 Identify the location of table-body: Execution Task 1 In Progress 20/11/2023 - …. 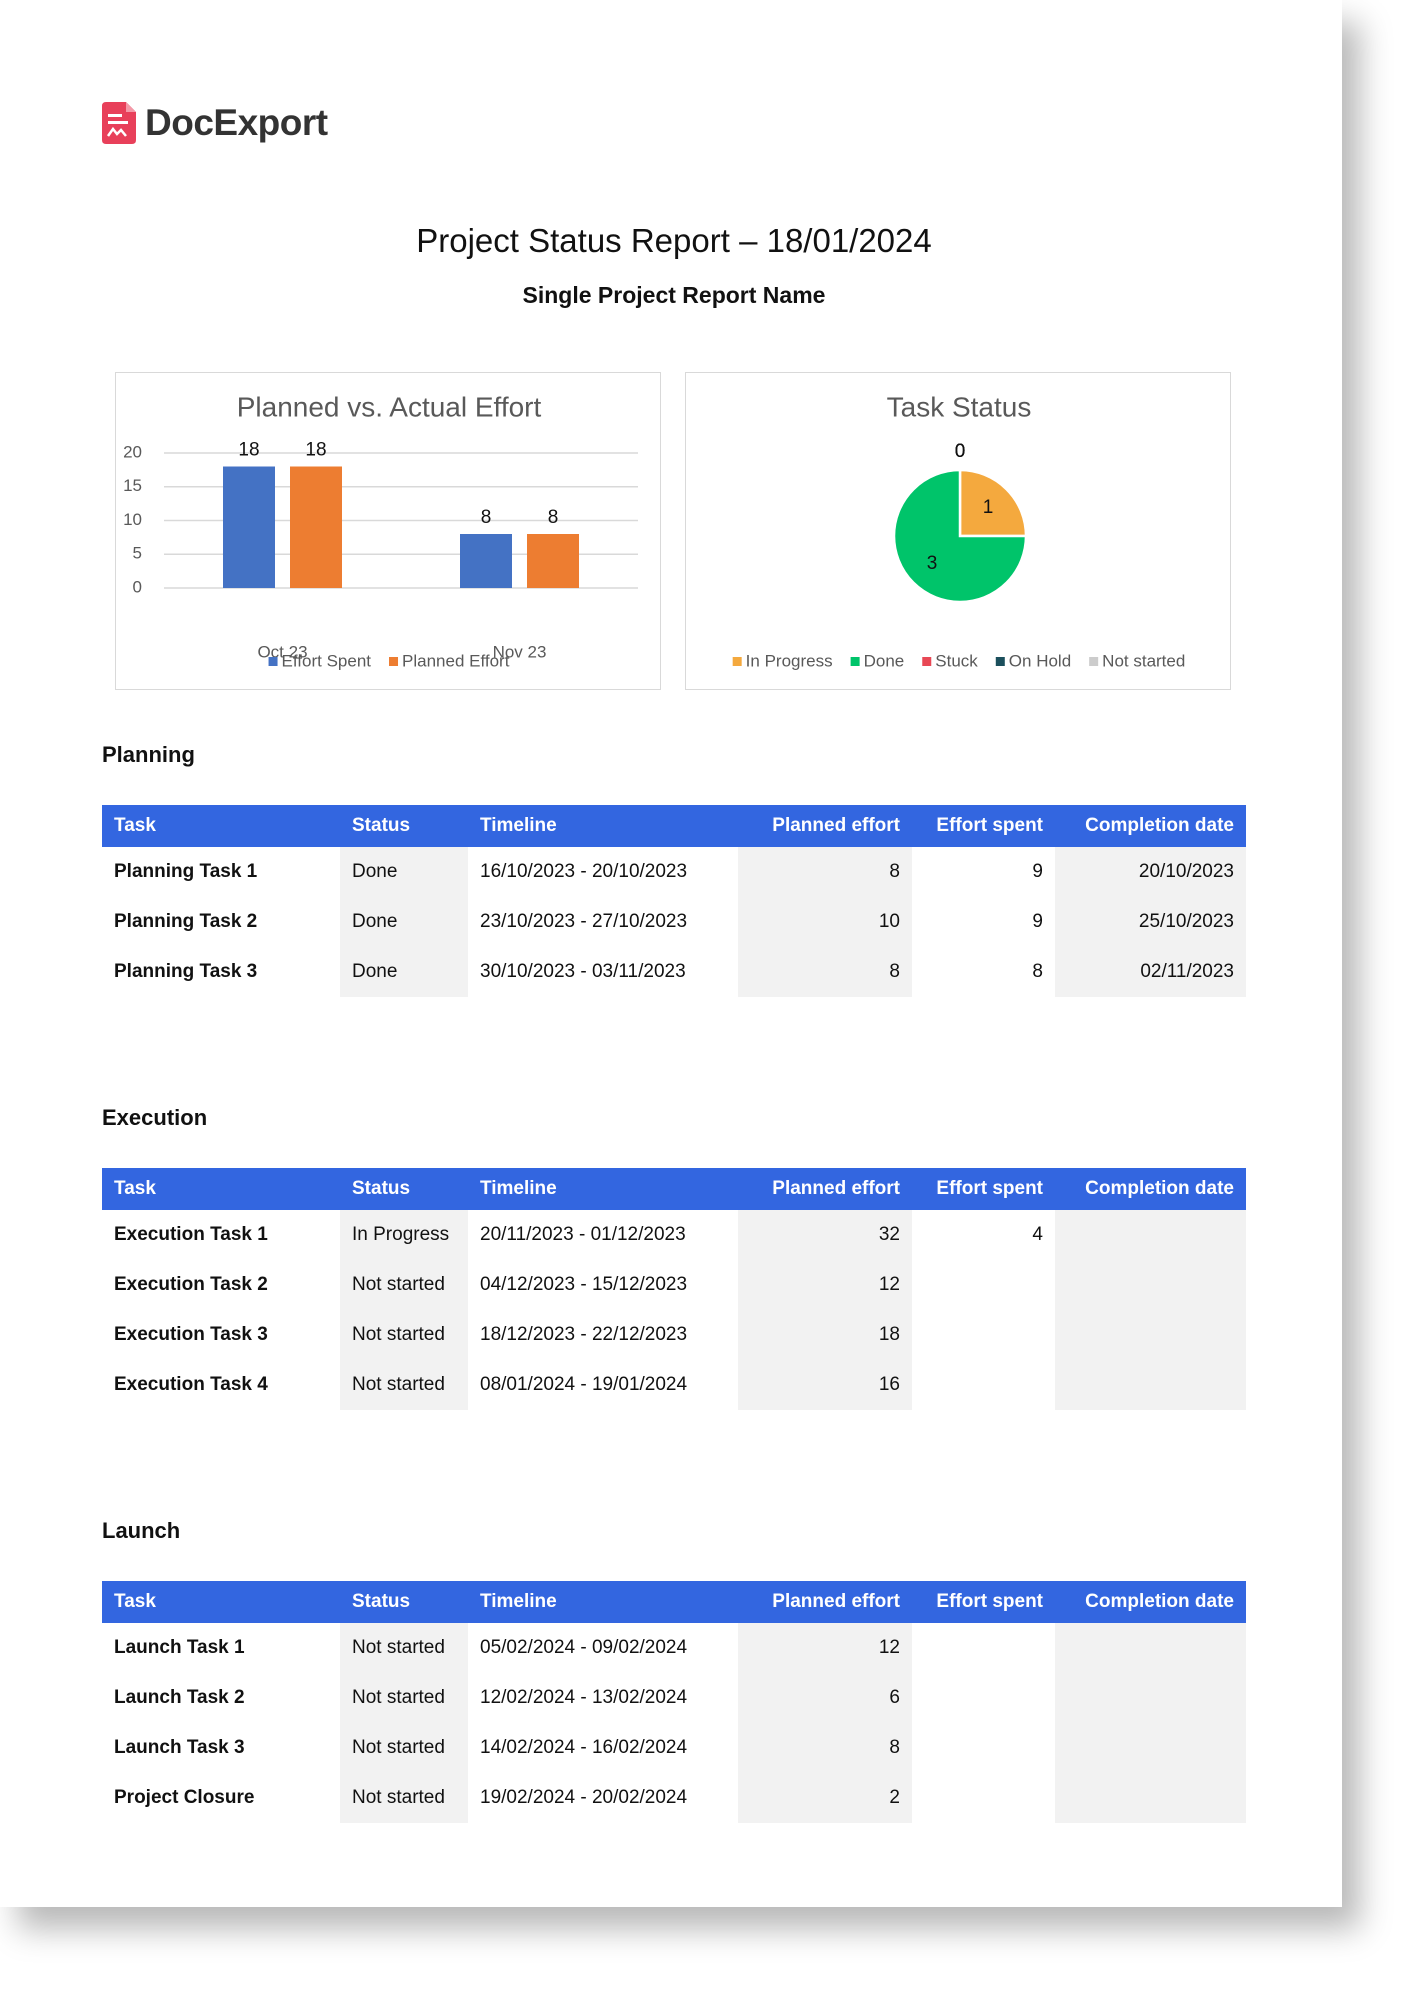
(674, 1310).